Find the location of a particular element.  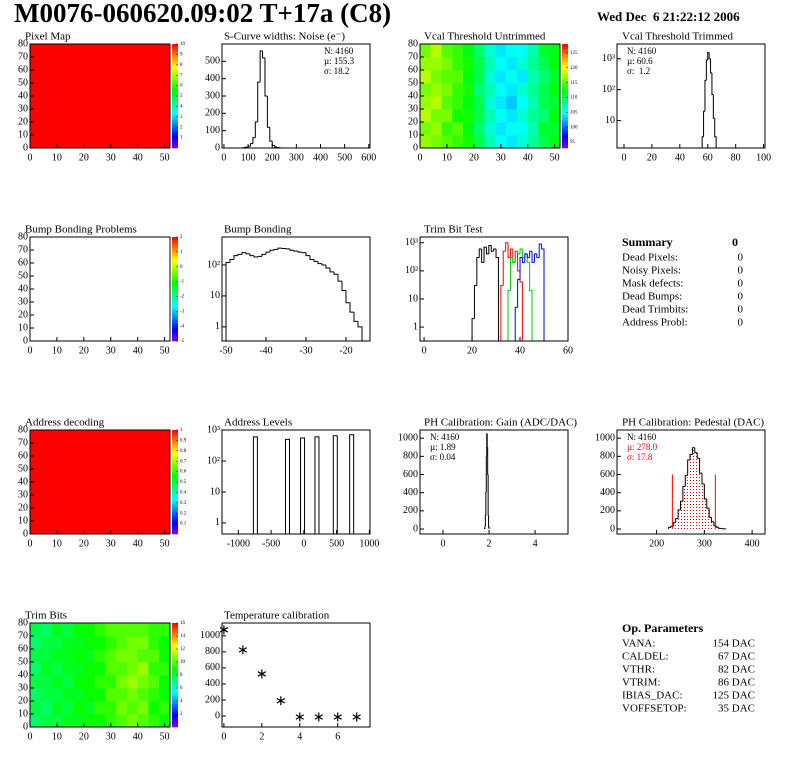

x-tick-label: 0 is located at coordinates (30, 543).